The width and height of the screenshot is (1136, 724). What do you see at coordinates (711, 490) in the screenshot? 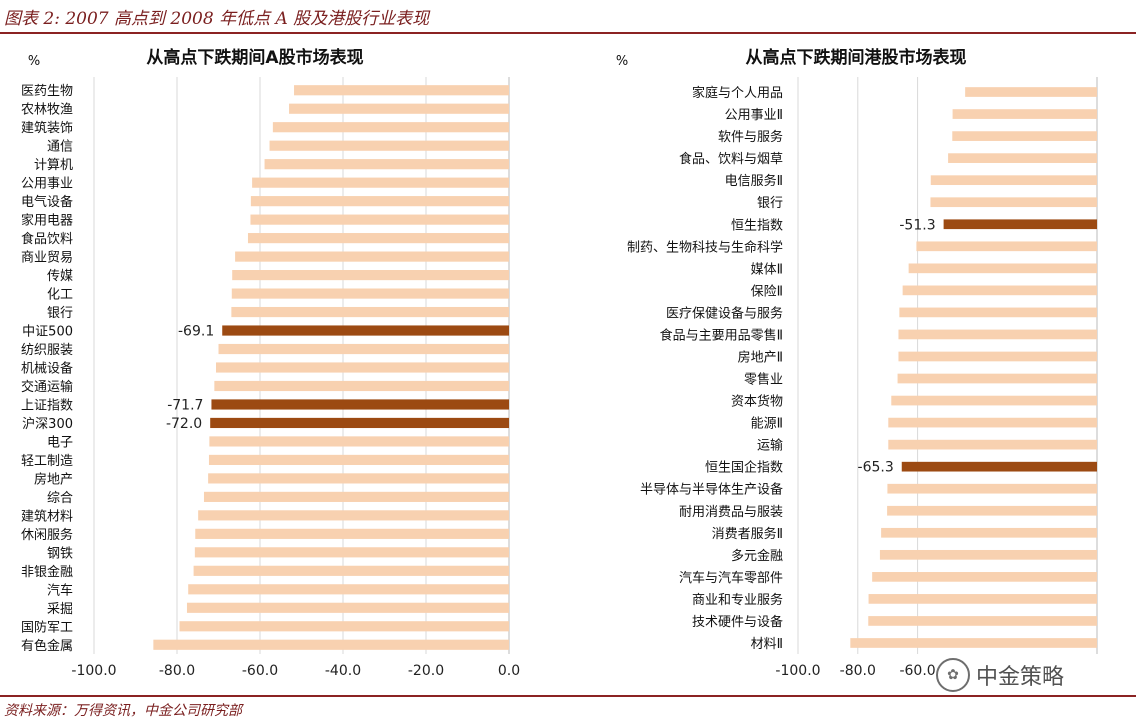
I see `category-label: 半导体与半导体生产设备` at bounding box center [711, 490].